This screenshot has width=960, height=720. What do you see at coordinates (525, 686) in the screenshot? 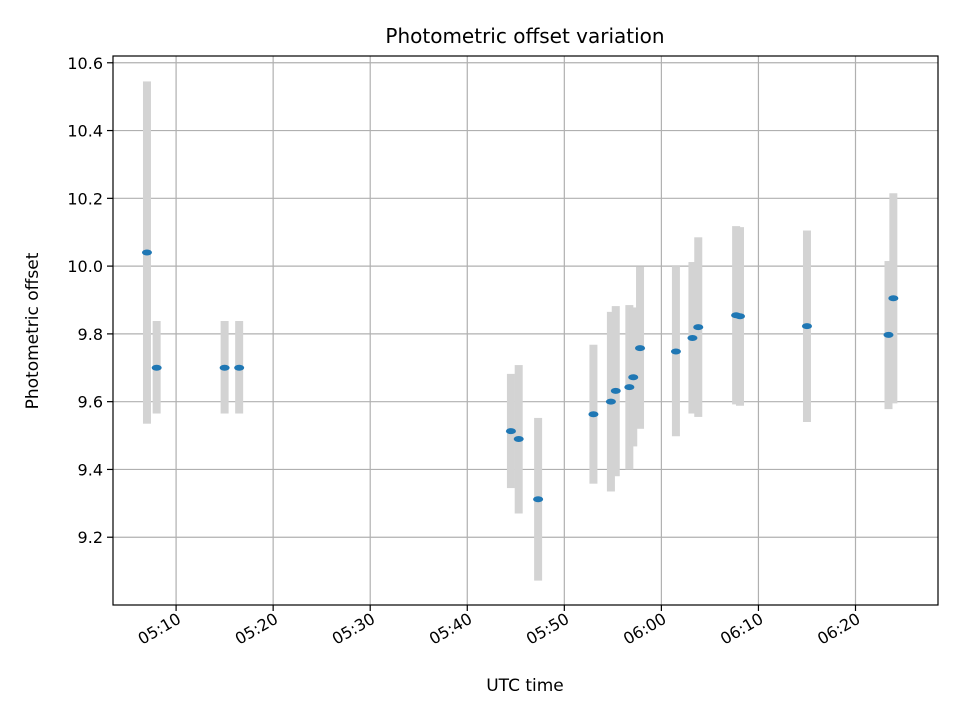
I see `x-axis-label: UTC time` at bounding box center [525, 686].